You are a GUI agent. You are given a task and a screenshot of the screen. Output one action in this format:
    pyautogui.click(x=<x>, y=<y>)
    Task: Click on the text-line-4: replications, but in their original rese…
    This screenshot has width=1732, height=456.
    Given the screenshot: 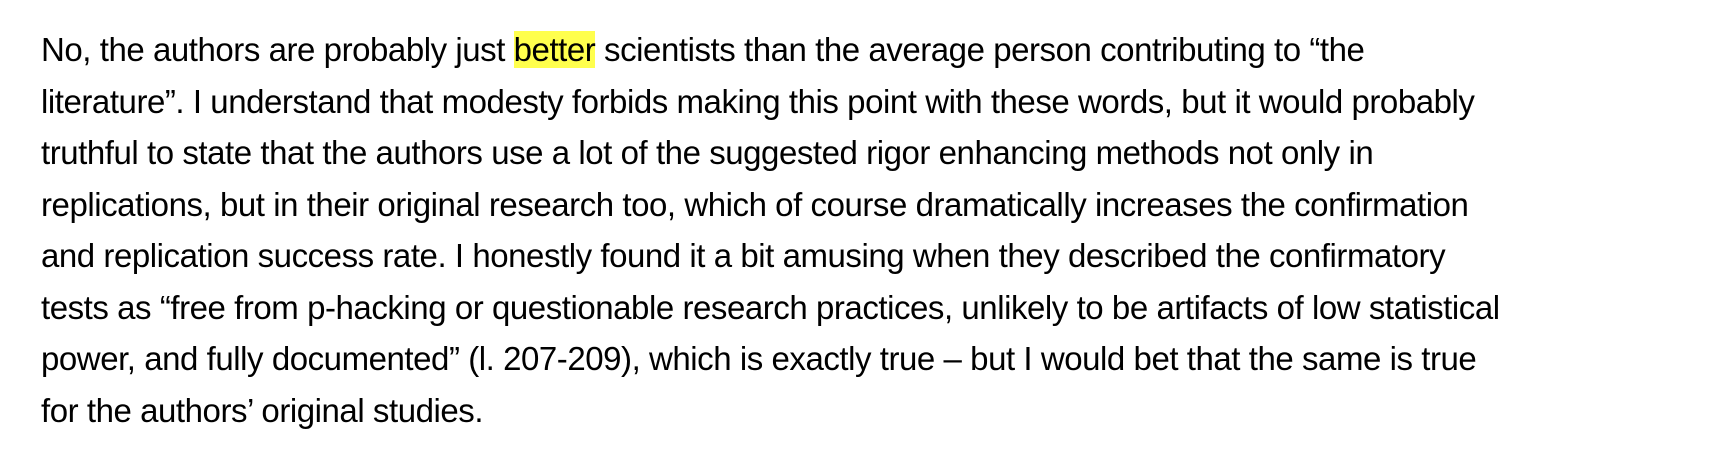 What is the action you would take?
    pyautogui.click(x=755, y=204)
    